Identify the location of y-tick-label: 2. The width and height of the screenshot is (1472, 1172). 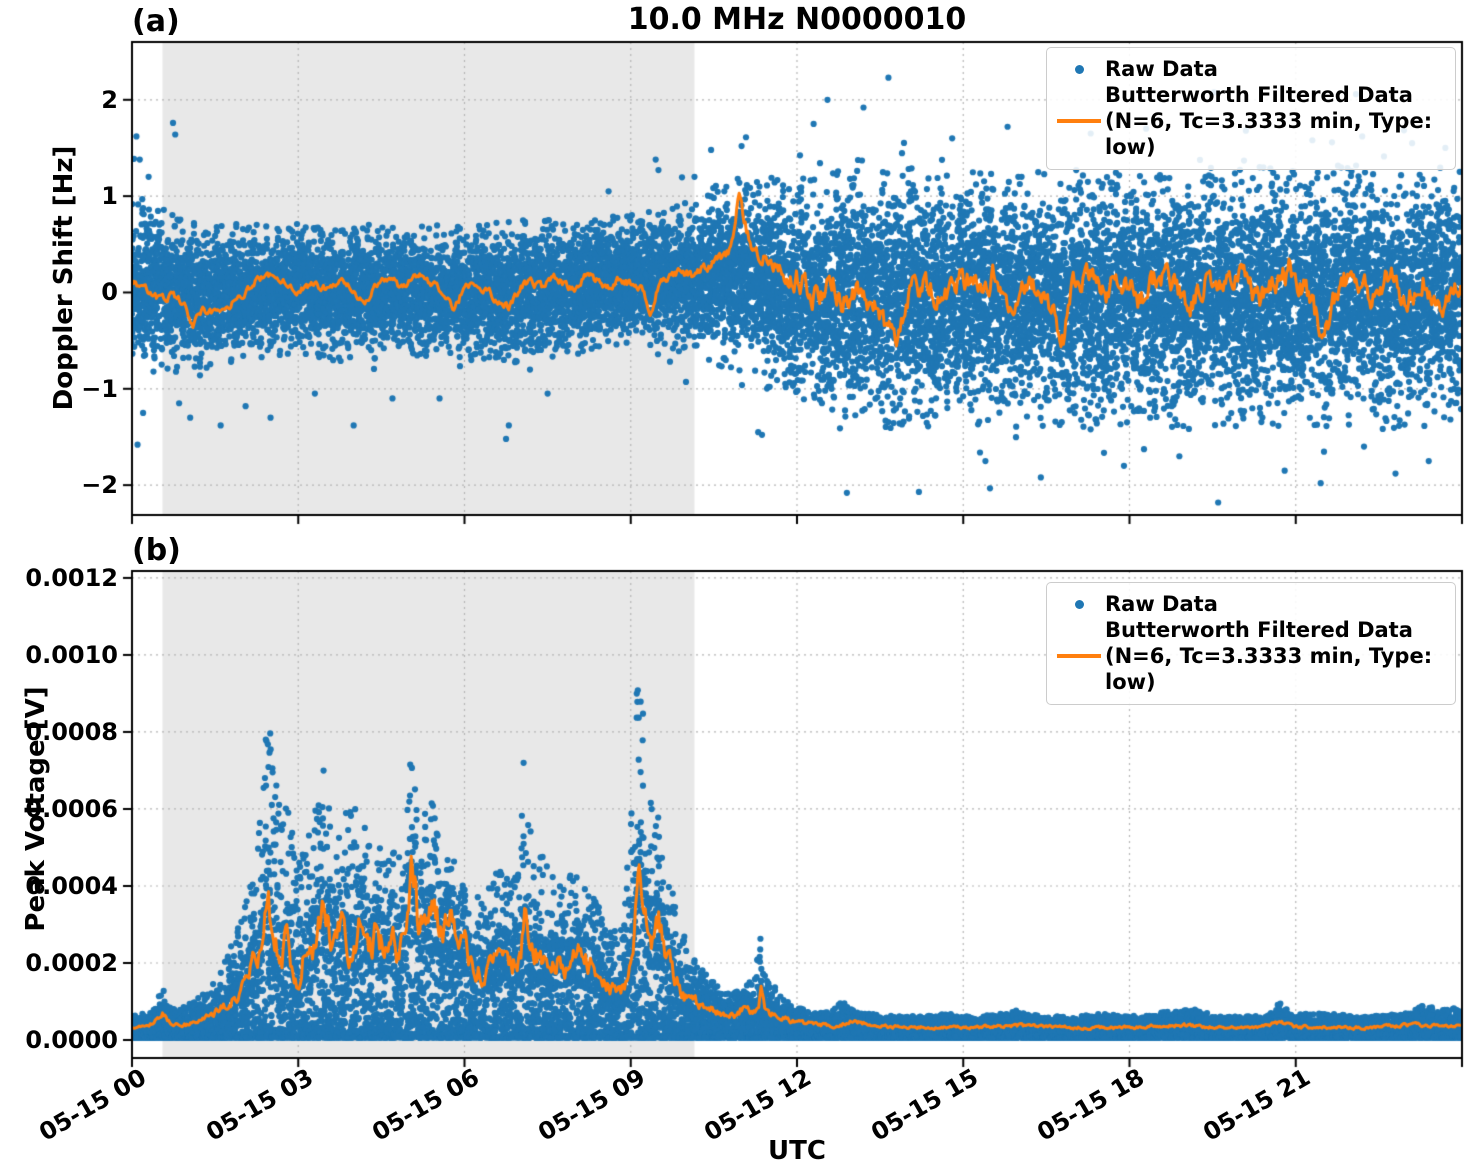
(109, 99).